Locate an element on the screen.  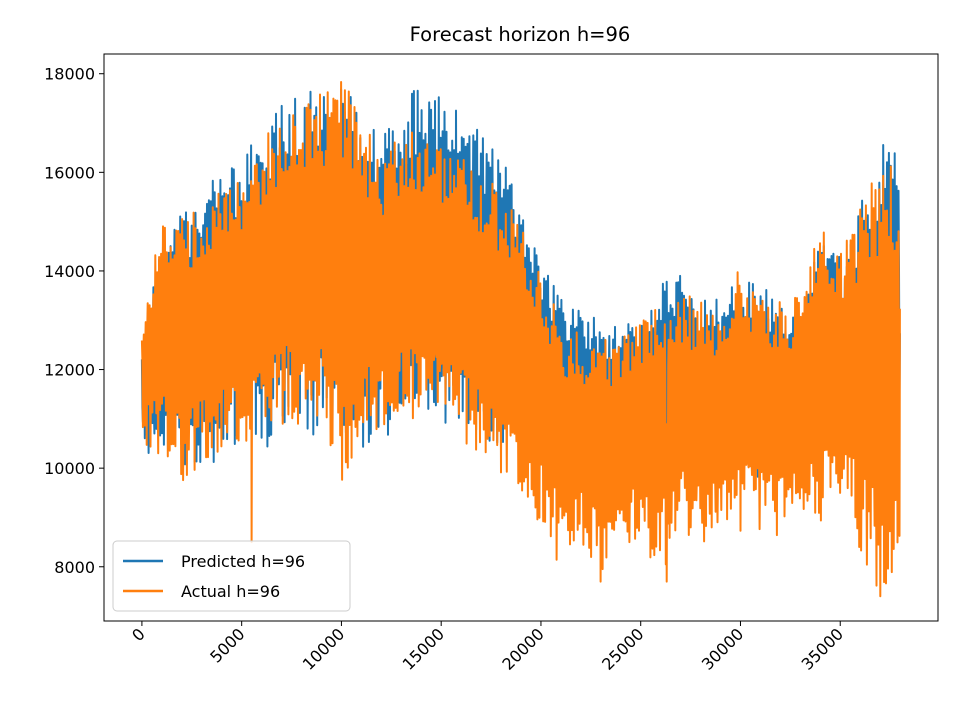
y-tick-label: 16000 is located at coordinates (69, 172).